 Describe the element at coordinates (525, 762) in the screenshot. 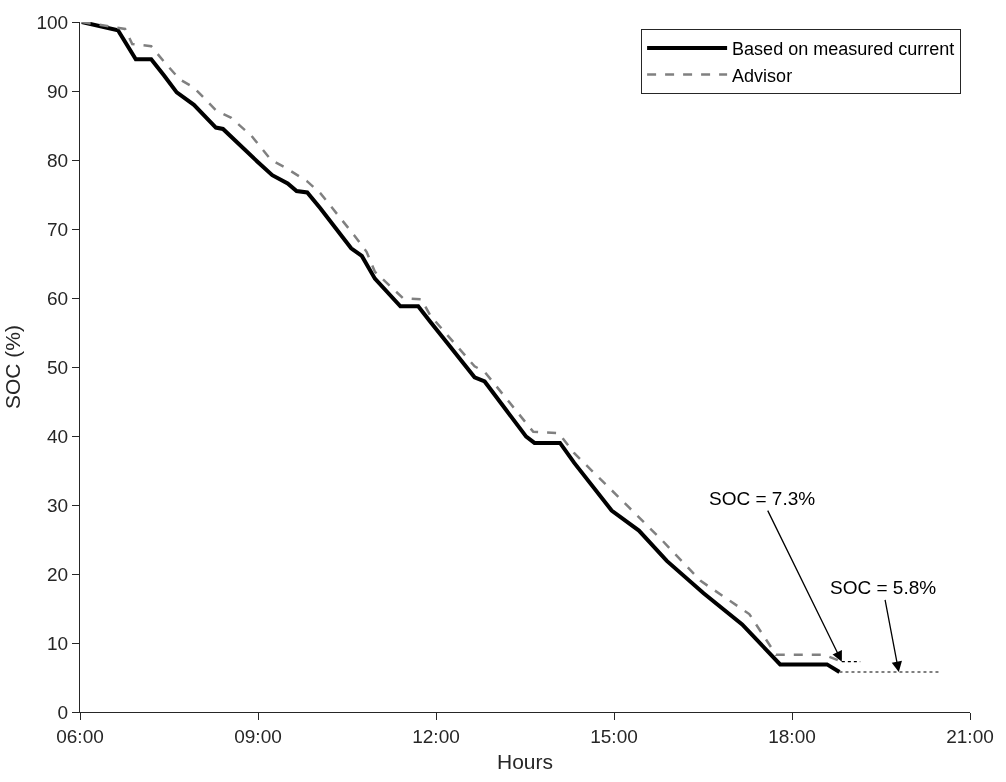

I see `x-axis-title: Hours` at that location.